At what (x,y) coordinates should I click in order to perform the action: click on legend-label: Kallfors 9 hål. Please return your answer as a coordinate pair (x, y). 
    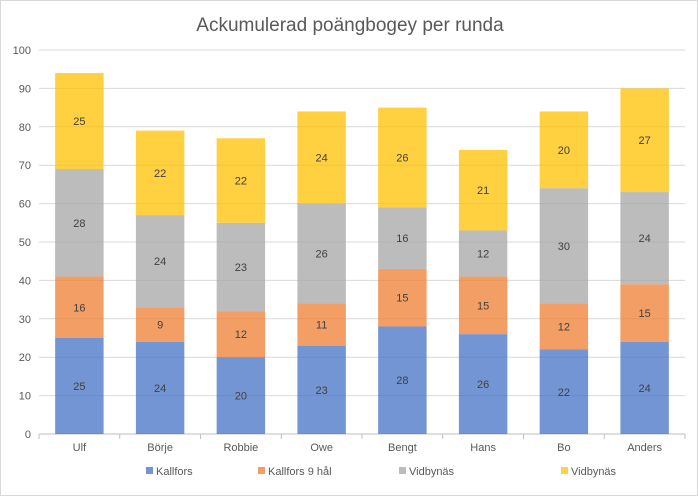
    Looking at the image, I should click on (300, 472).